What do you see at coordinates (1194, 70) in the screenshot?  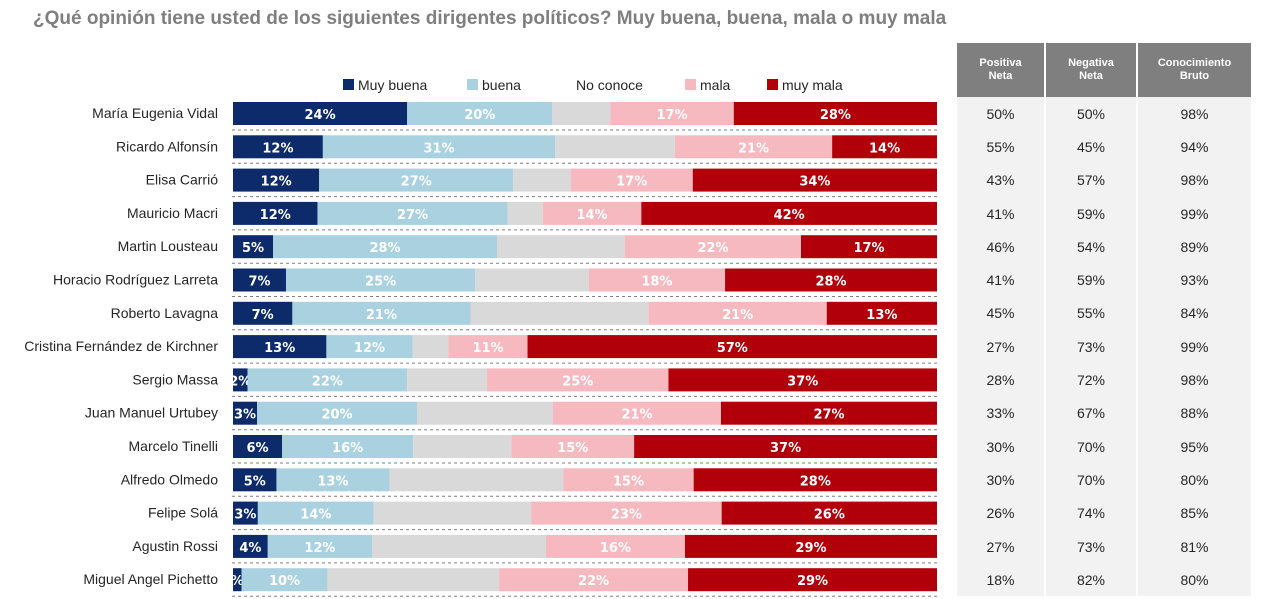 I see `header-conocimiento-bruto: Conocimiento Bruto` at bounding box center [1194, 70].